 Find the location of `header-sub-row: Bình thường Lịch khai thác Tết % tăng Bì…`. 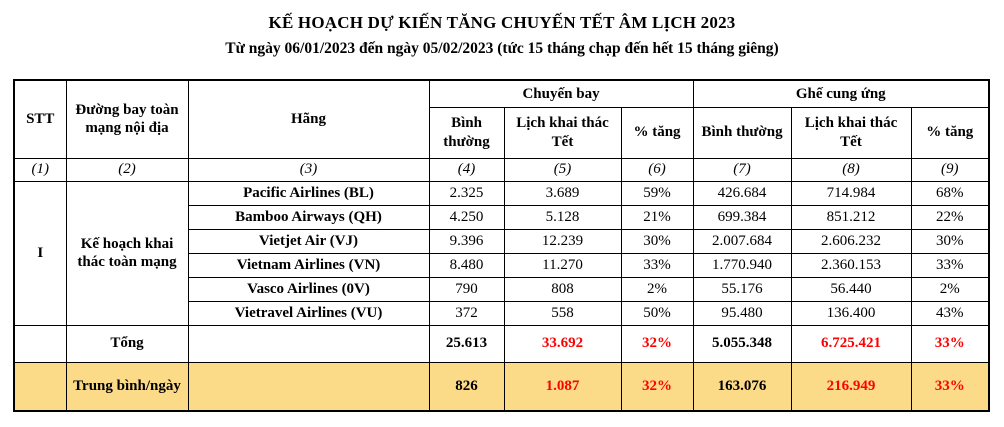

header-sub-row: Bình thường Lịch khai thác Tết % tăng Bì… is located at coordinates (502, 132).